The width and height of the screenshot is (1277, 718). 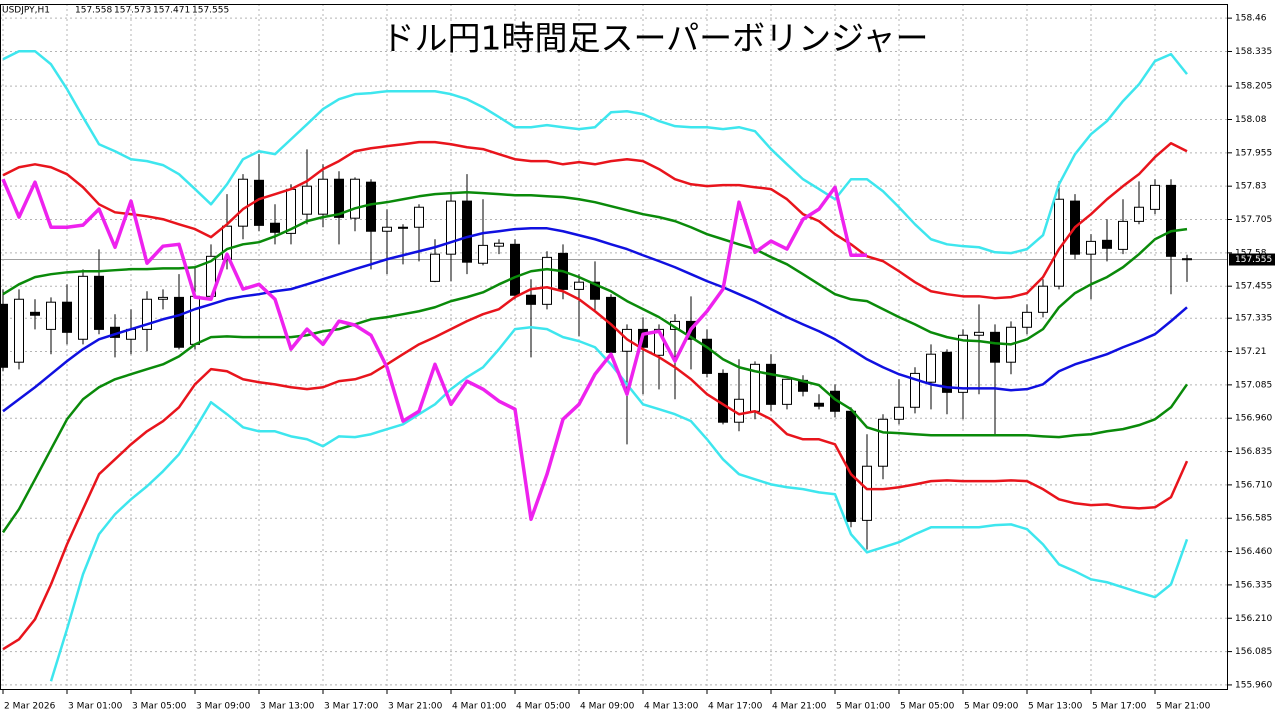 What do you see at coordinates (1253, 319) in the screenshot?
I see `y-tick-label: 157.335` at bounding box center [1253, 319].